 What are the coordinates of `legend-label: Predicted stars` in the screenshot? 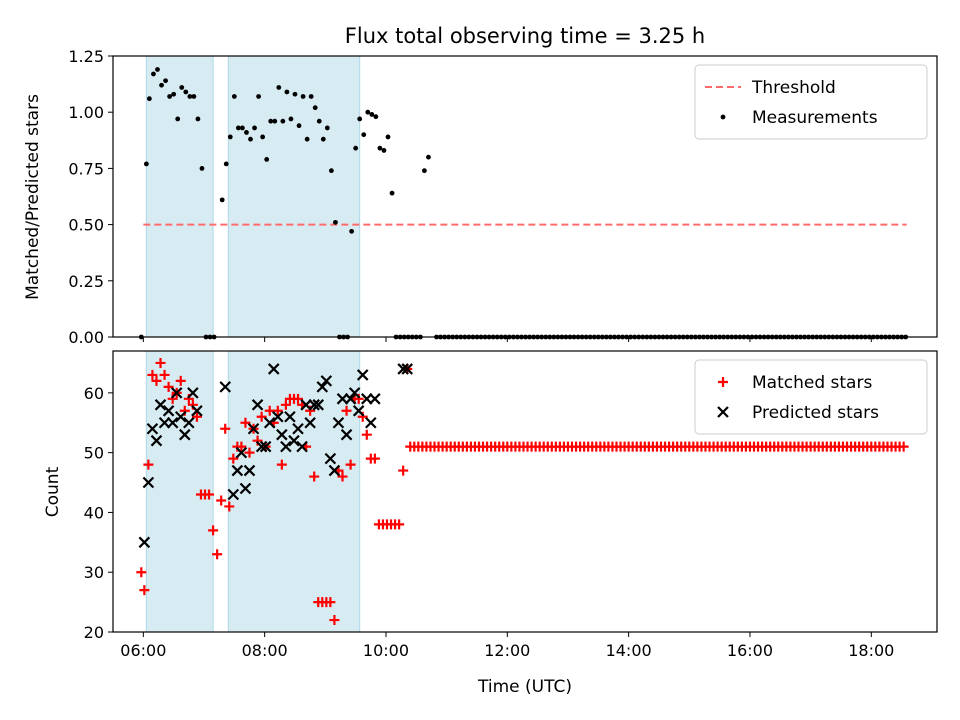 It's located at (815, 413).